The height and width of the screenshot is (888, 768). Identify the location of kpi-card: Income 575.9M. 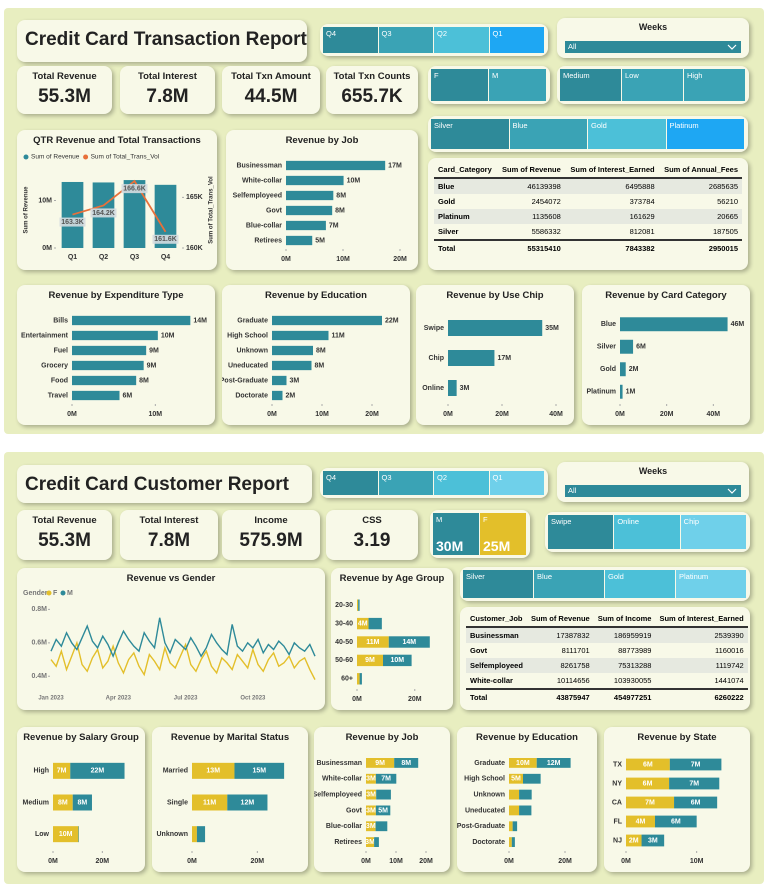
(271, 535).